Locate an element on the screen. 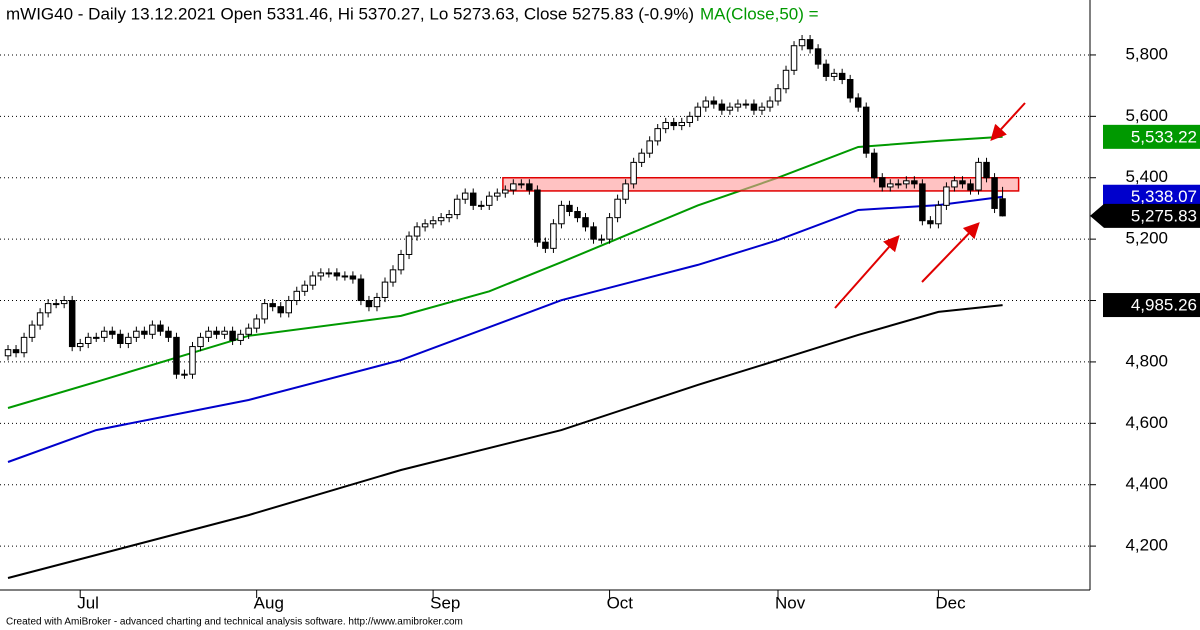  x-tick-label: Nov is located at coordinates (790, 602).